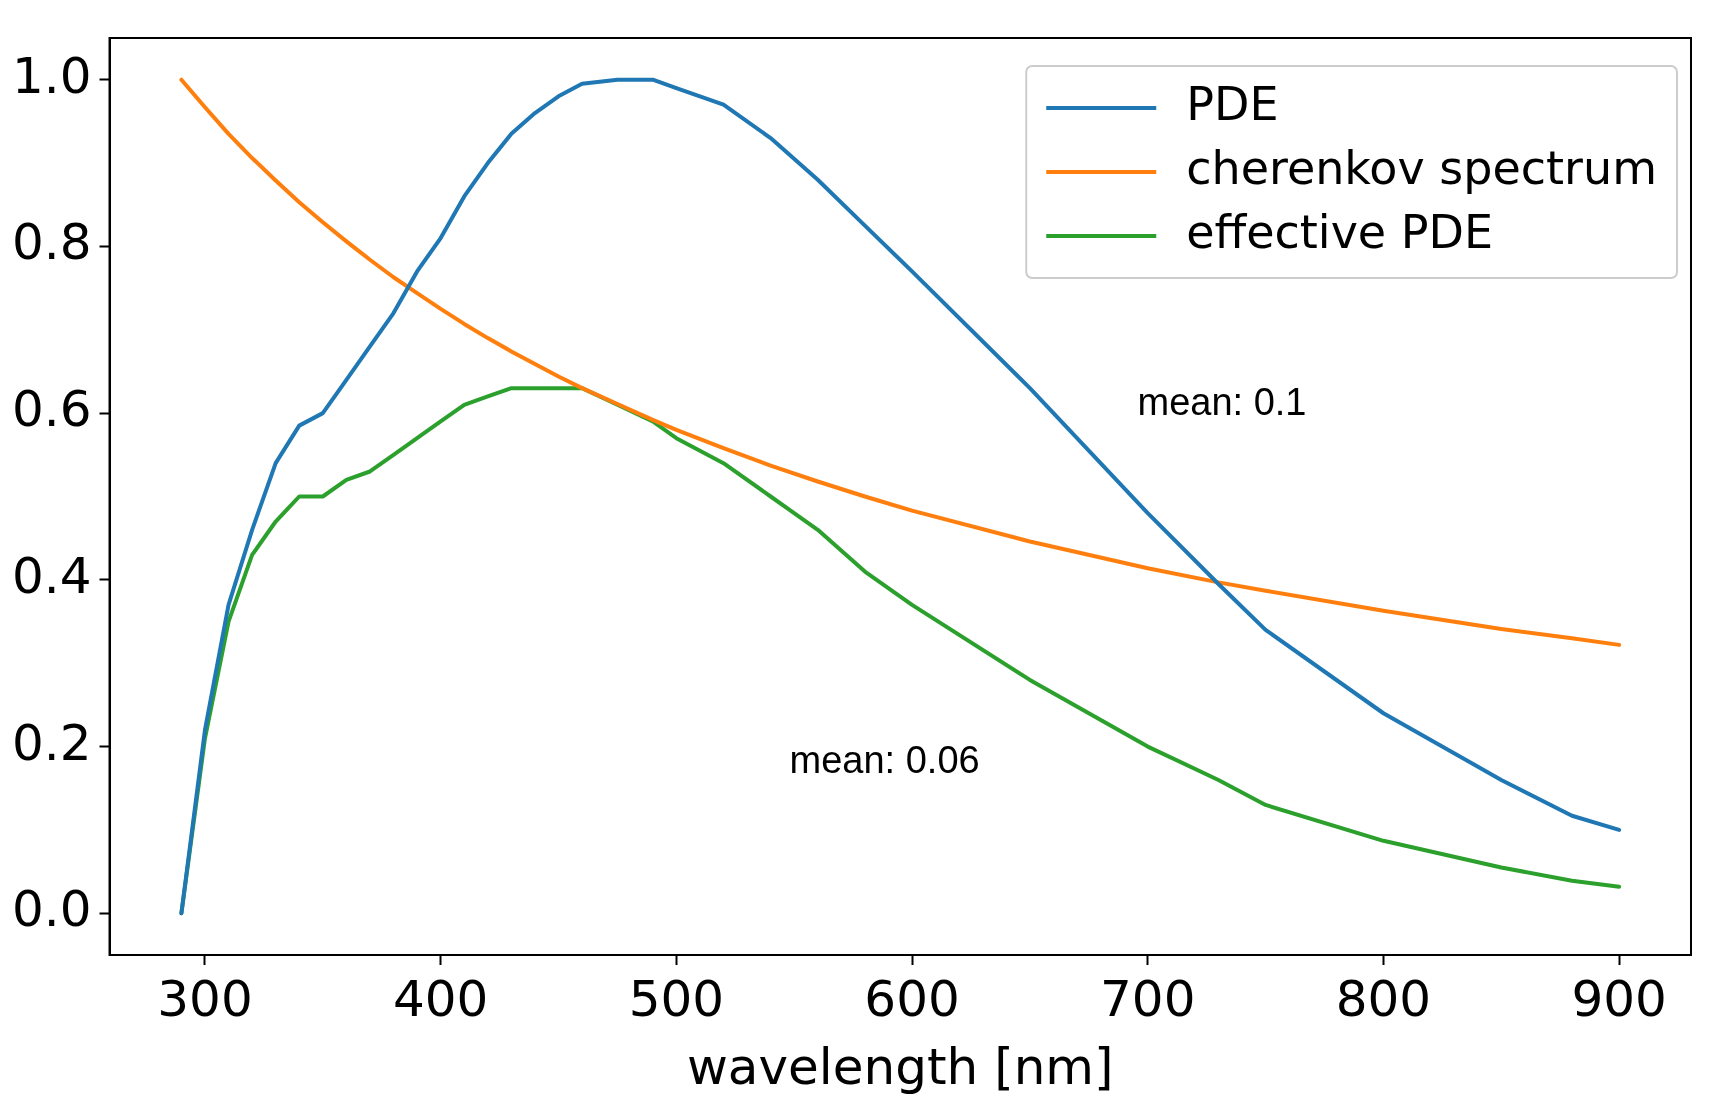 Image resolution: width=1721 pixels, height=1105 pixels. Describe the element at coordinates (912, 998) in the screenshot. I see `x-tick-label: 600` at that location.